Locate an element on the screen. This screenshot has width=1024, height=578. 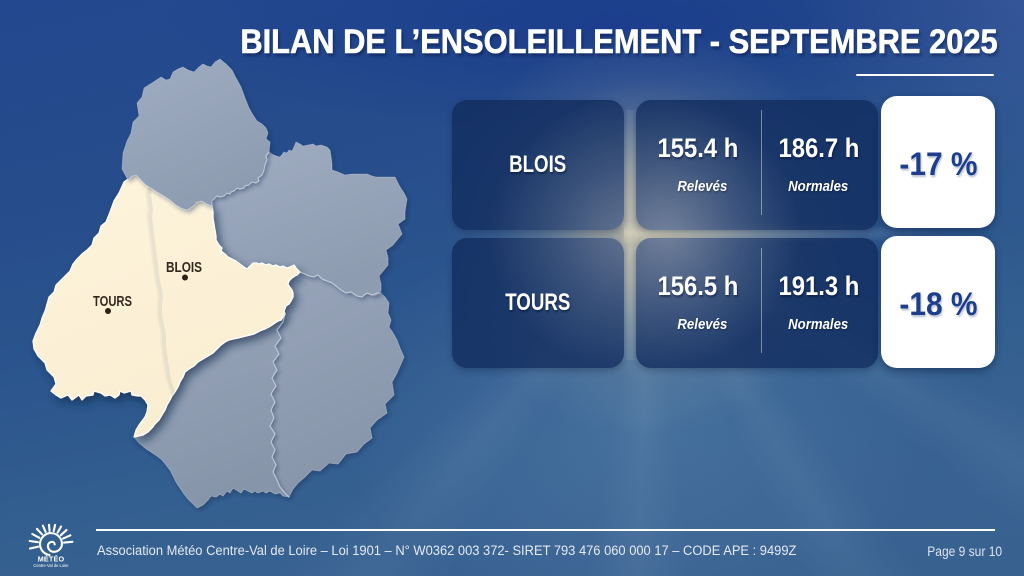
svg-text: MÉTÉO is located at coordinates (51, 559).